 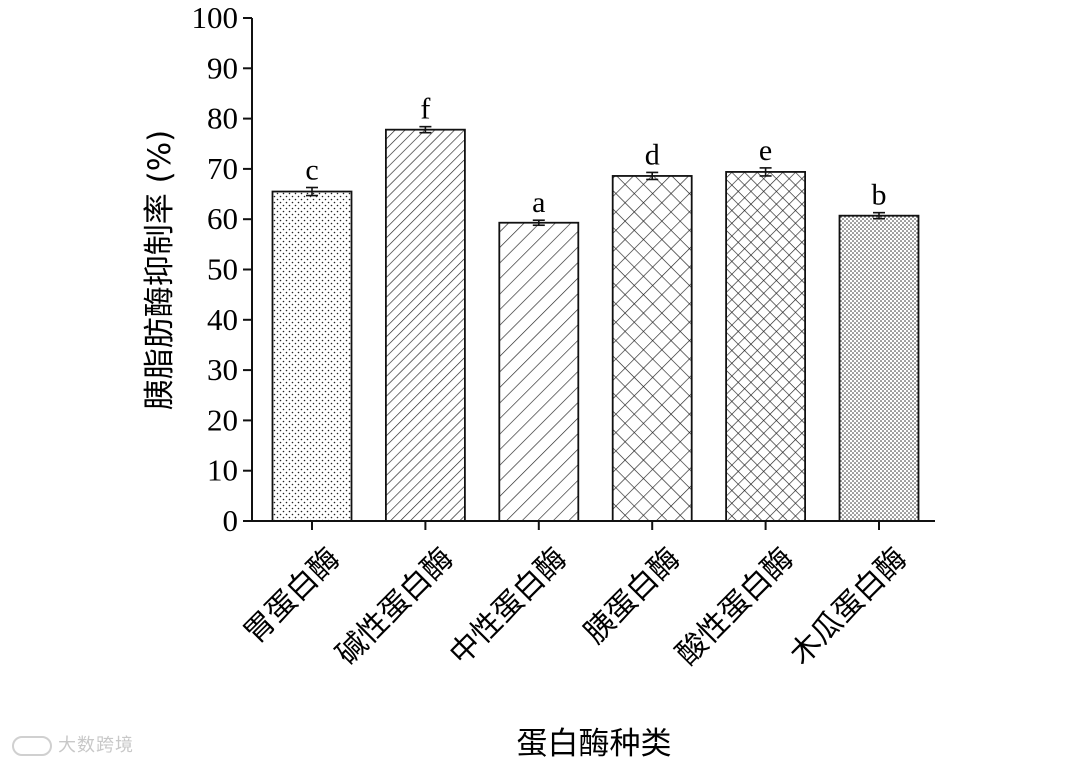 I want to click on y-tick-label-50: 50, so click(x=222, y=269).